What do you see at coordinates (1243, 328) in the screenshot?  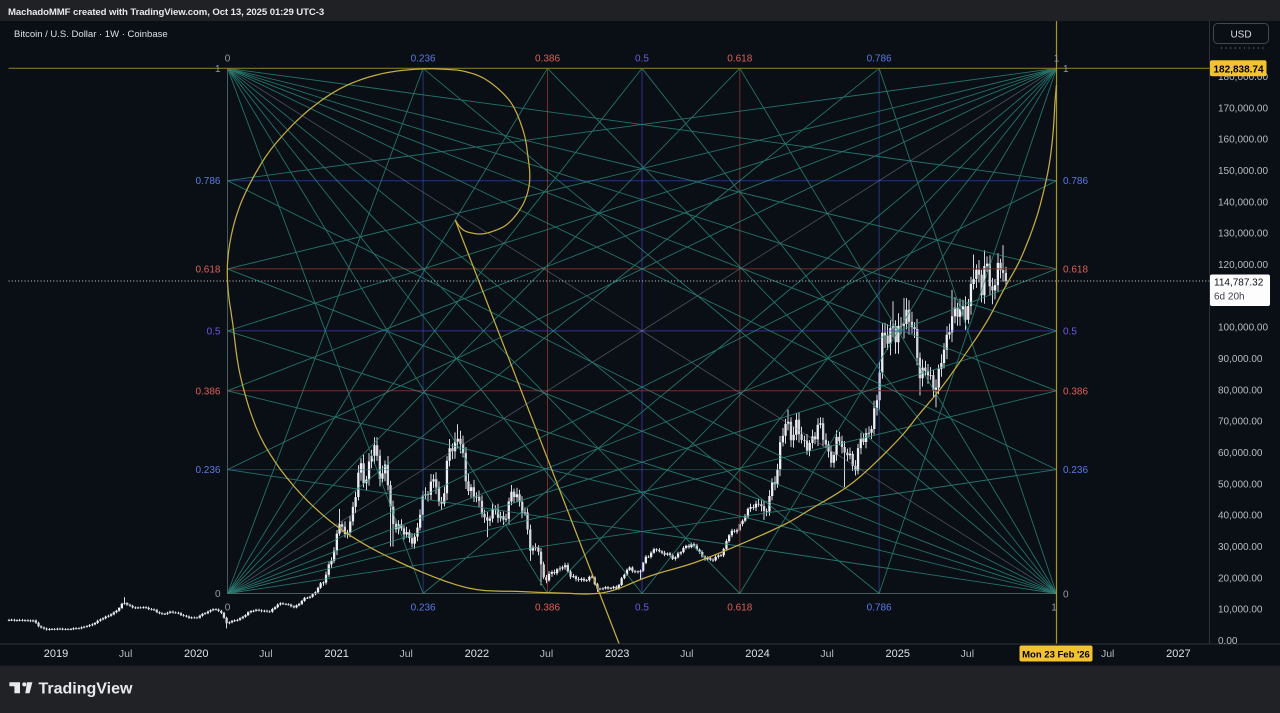 I see `svg-text: 100,000.00` at bounding box center [1243, 328].